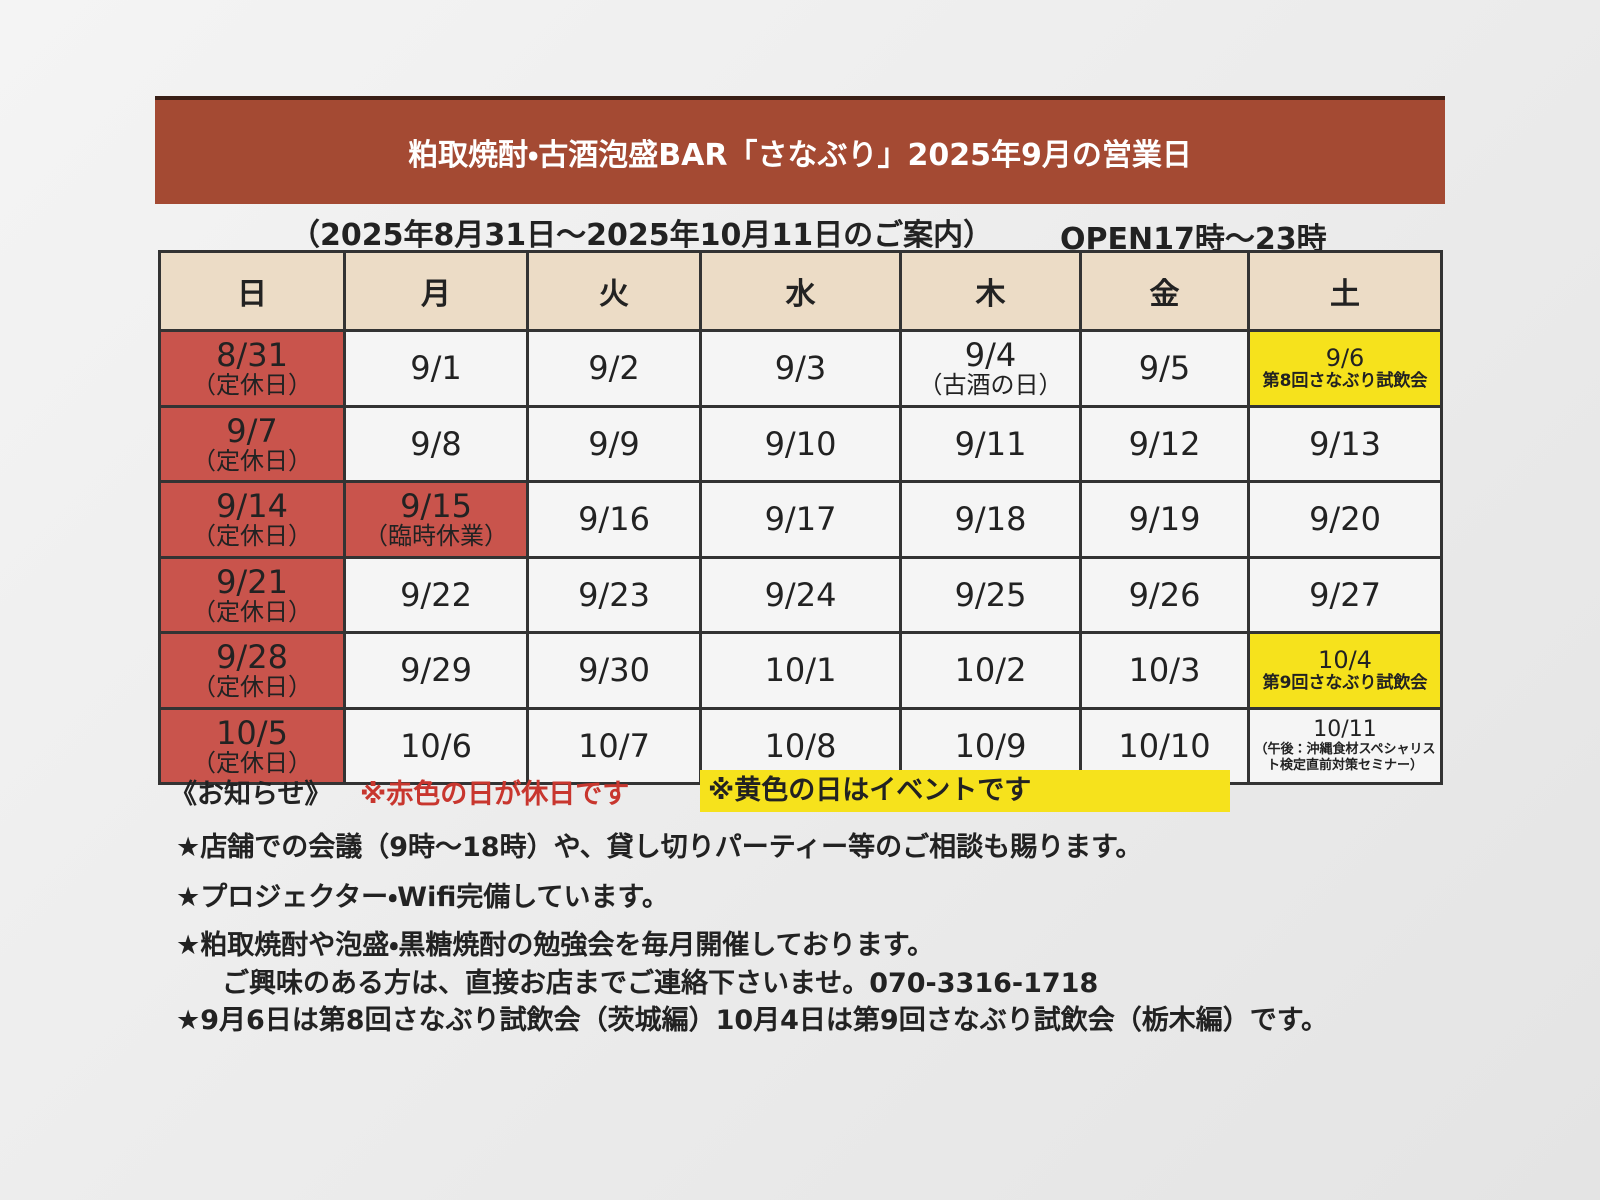 The width and height of the screenshot is (1600, 1200). I want to click on day-date: 9/14, so click(252, 506).